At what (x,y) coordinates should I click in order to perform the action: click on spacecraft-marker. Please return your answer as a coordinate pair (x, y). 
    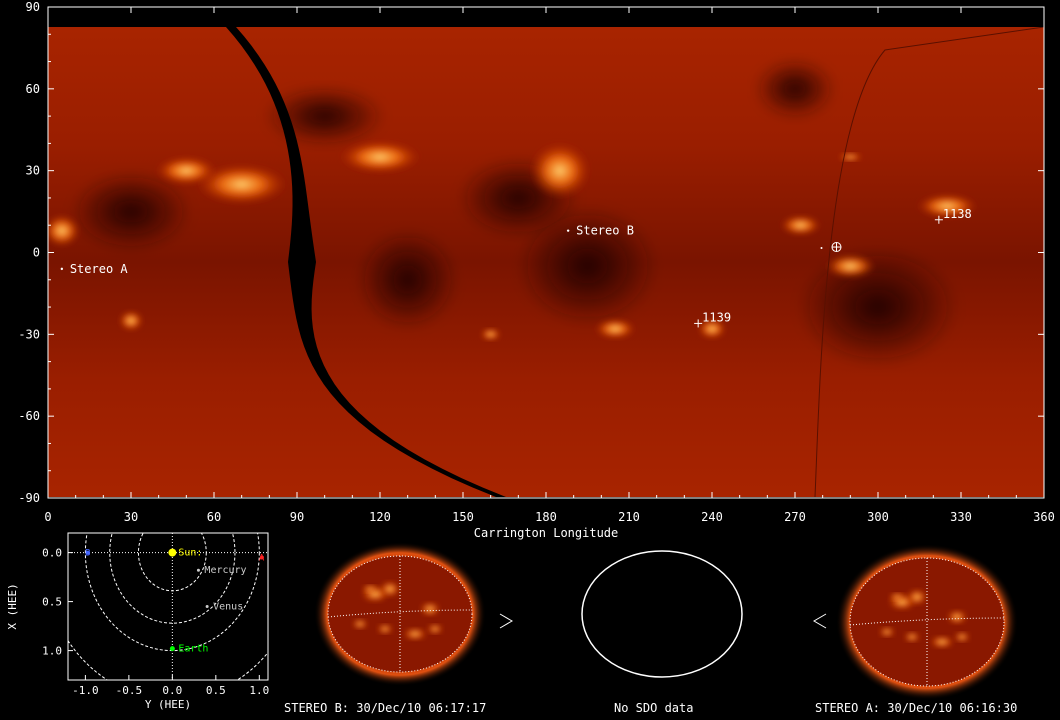
    Looking at the image, I should click on (62, 269).